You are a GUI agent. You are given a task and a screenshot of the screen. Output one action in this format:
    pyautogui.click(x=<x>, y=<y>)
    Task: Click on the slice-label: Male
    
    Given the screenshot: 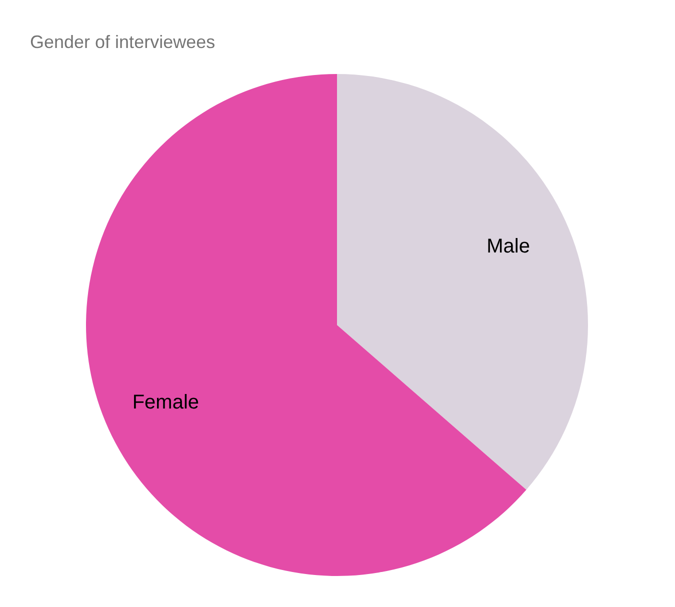 What is the action you would take?
    pyautogui.click(x=508, y=246)
    